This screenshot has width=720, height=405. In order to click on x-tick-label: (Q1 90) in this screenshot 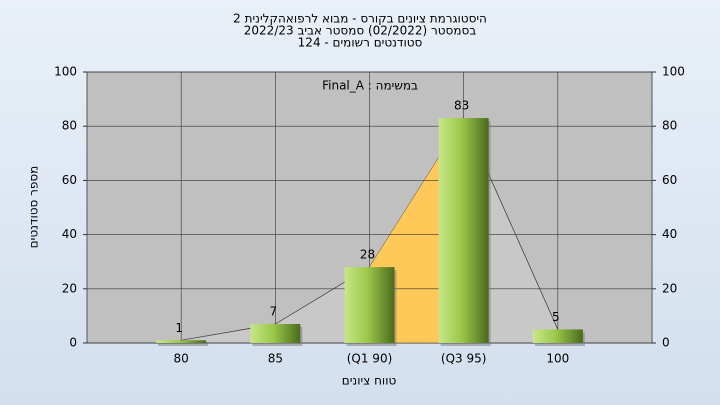, I will do `click(370, 359)`.